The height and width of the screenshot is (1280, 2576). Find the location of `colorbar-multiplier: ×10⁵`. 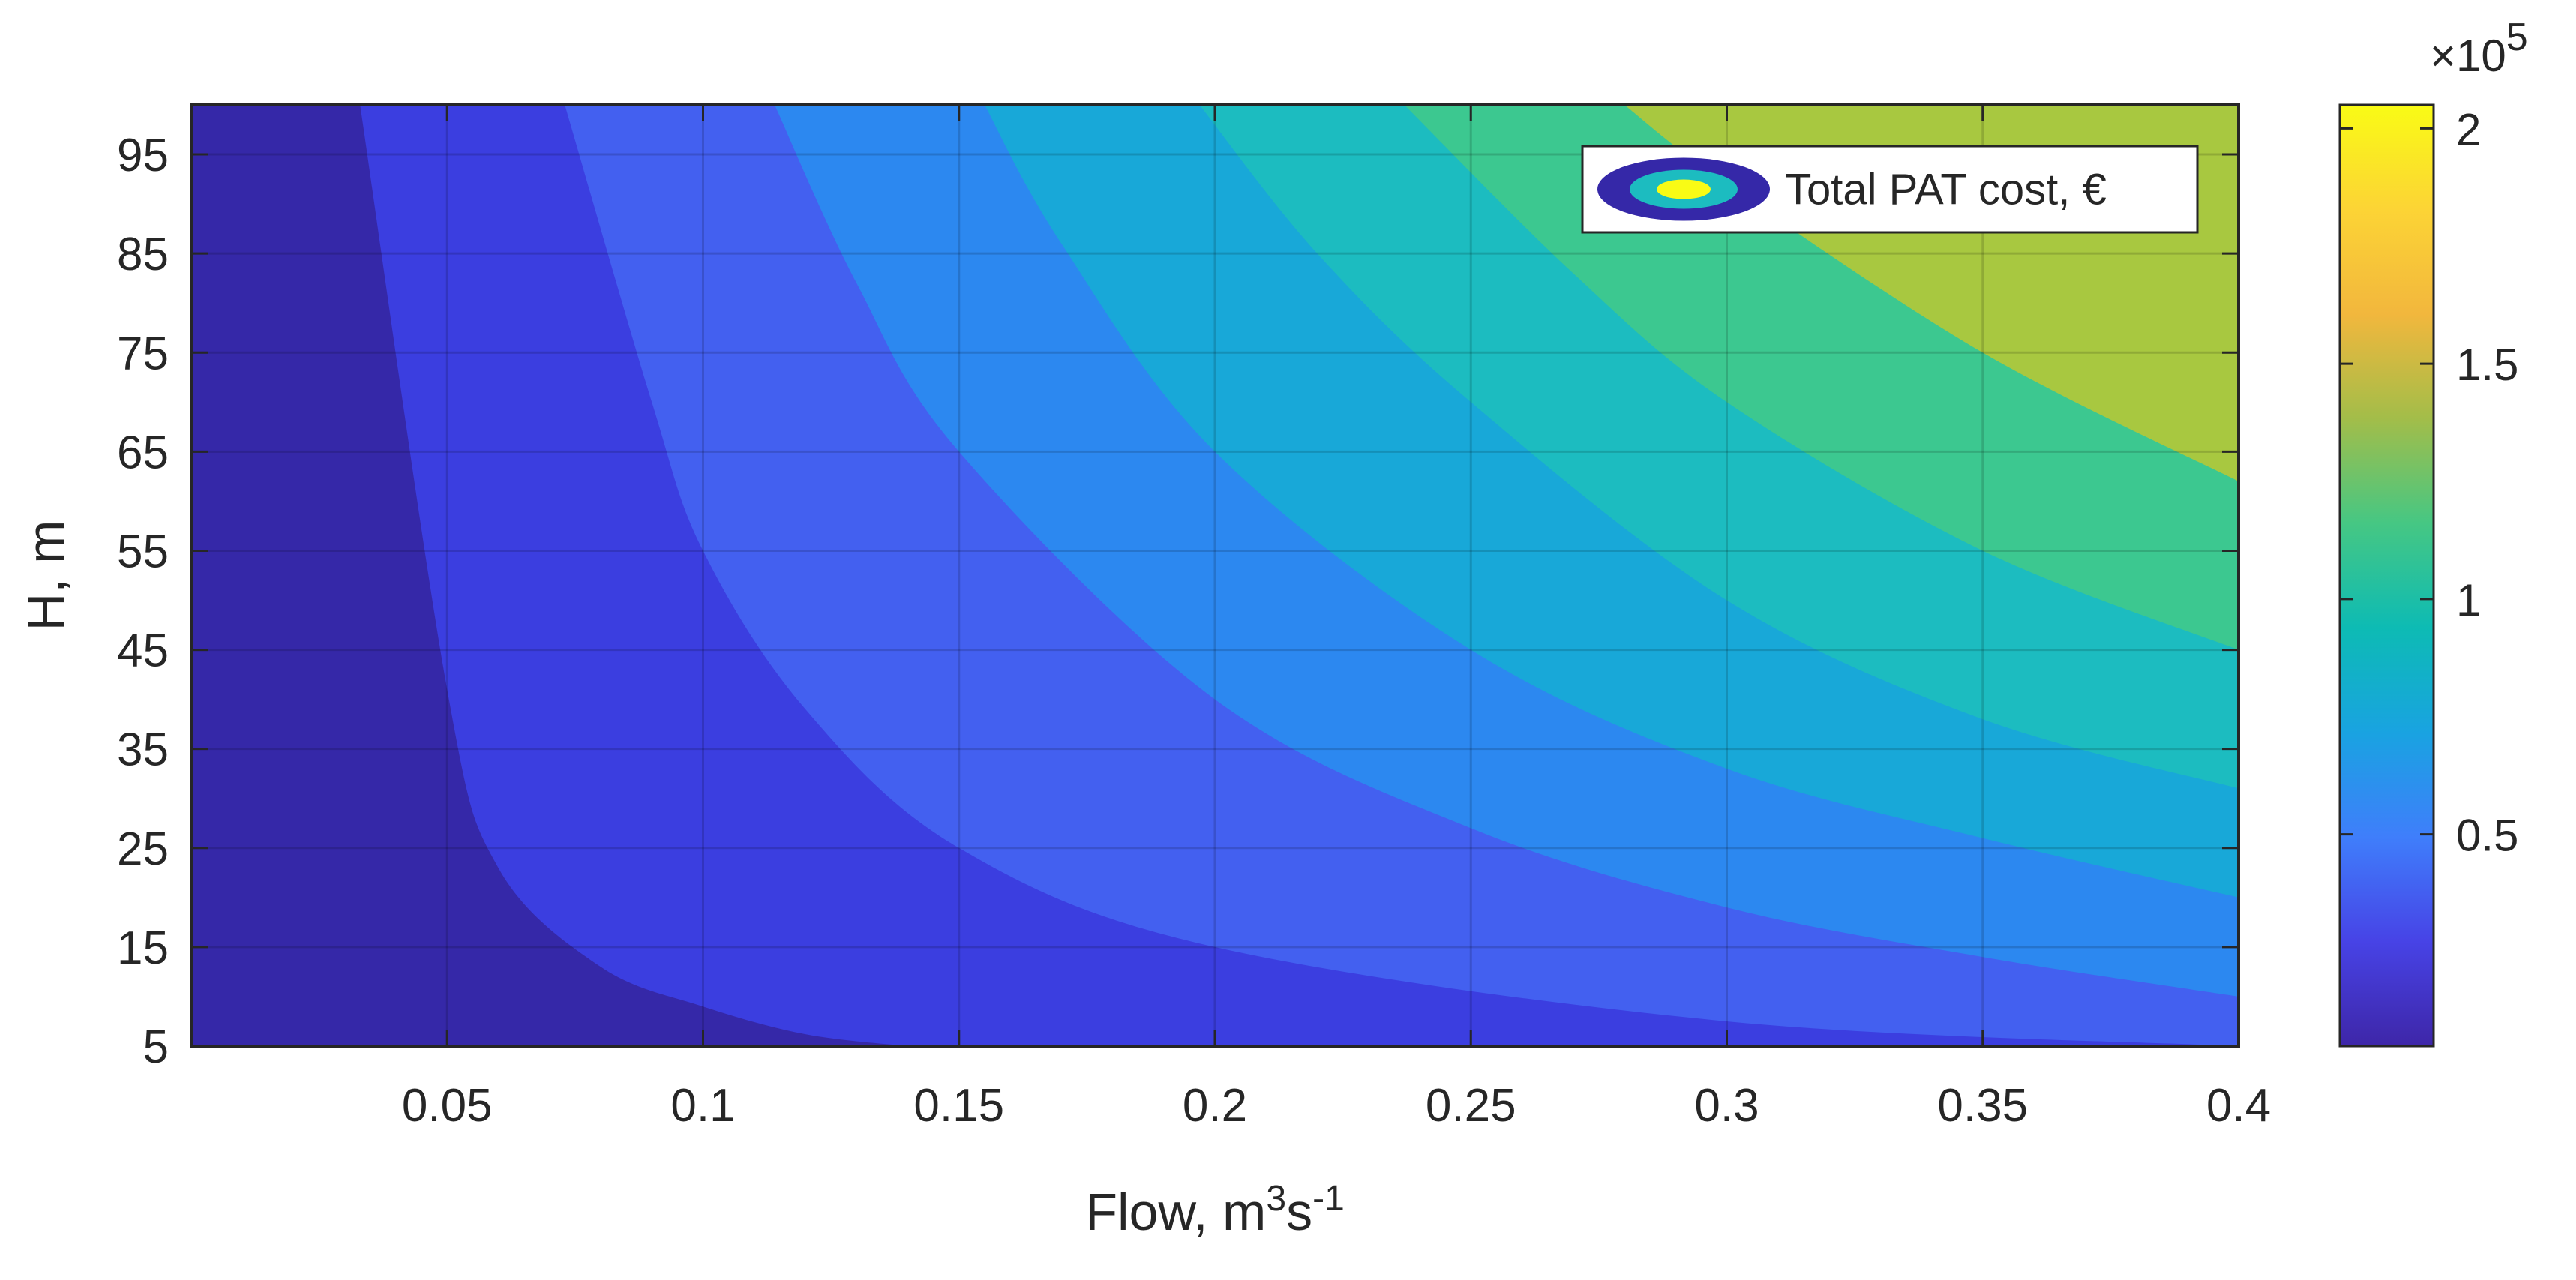

colorbar-multiplier: ×10⁵ is located at coordinates (2479, 48).